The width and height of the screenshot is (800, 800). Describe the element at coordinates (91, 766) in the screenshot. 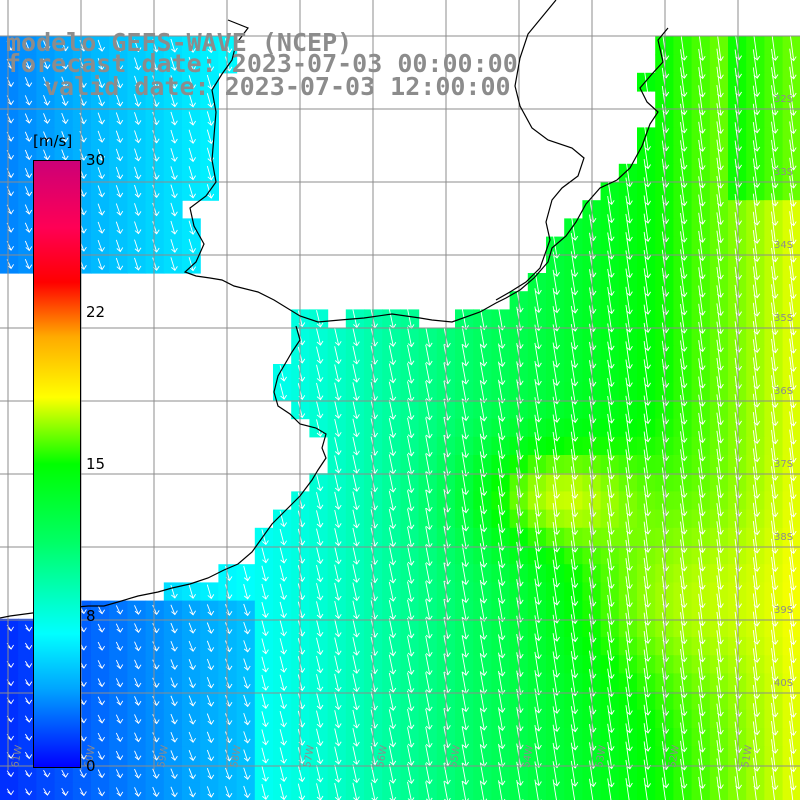

I see `colorbar-tick: 0` at that location.